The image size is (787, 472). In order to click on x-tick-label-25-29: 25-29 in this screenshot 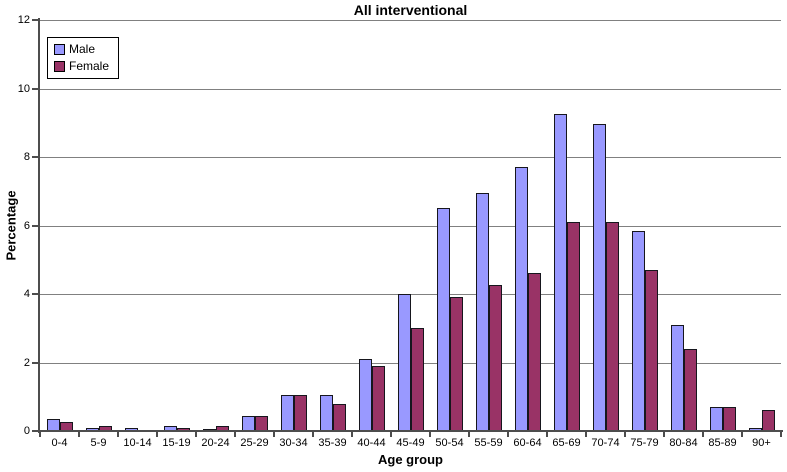, I will do `click(254, 443)`.